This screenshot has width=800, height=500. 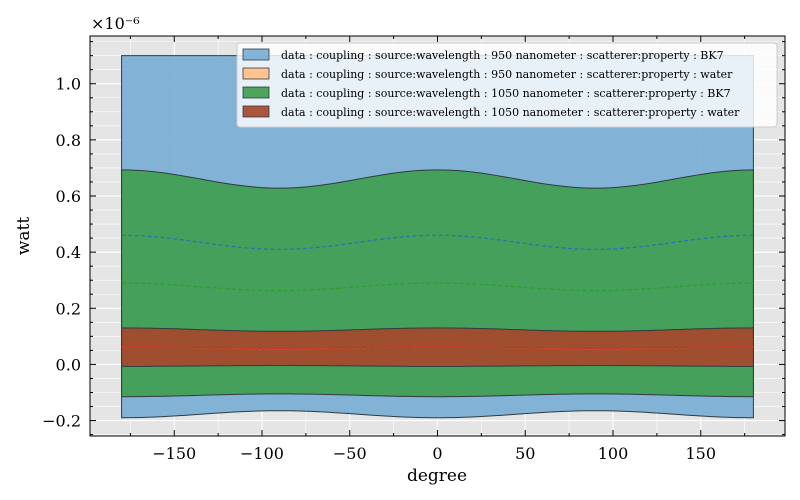 What do you see at coordinates (262, 453) in the screenshot?
I see `x-tick-label: −100` at bounding box center [262, 453].